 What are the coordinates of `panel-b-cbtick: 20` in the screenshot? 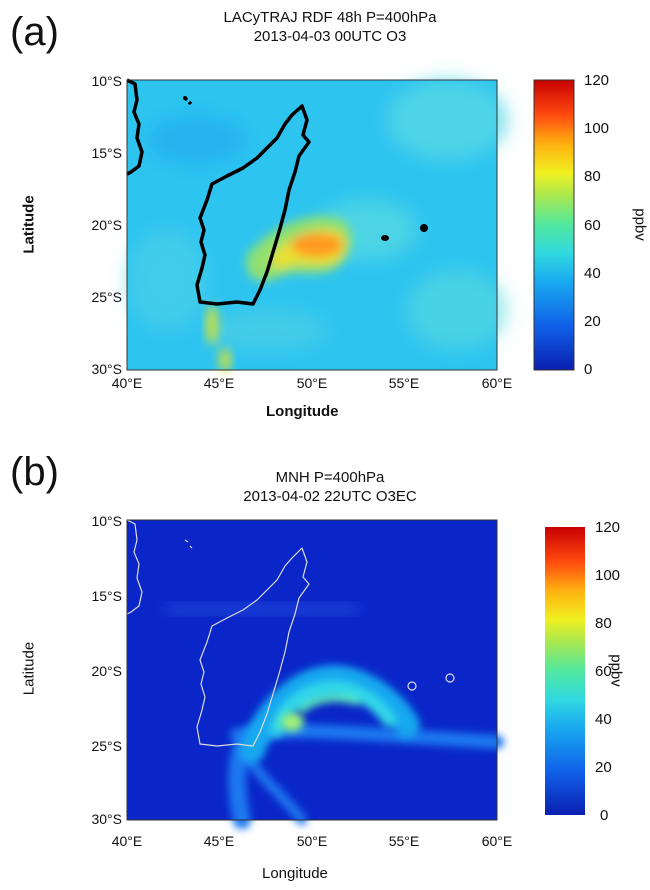 It's located at (603, 767).